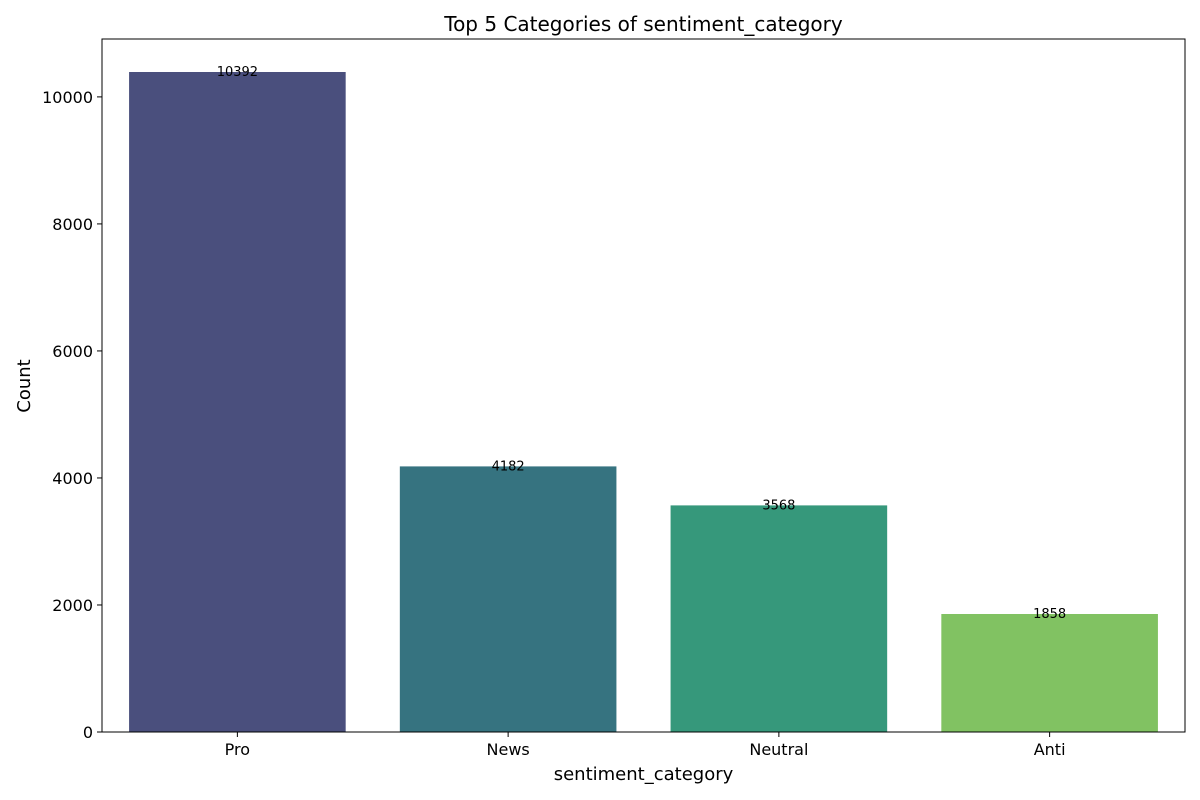 This screenshot has width=1200, height=800. Describe the element at coordinates (1049, 672) in the screenshot. I see `bar-anti` at that location.